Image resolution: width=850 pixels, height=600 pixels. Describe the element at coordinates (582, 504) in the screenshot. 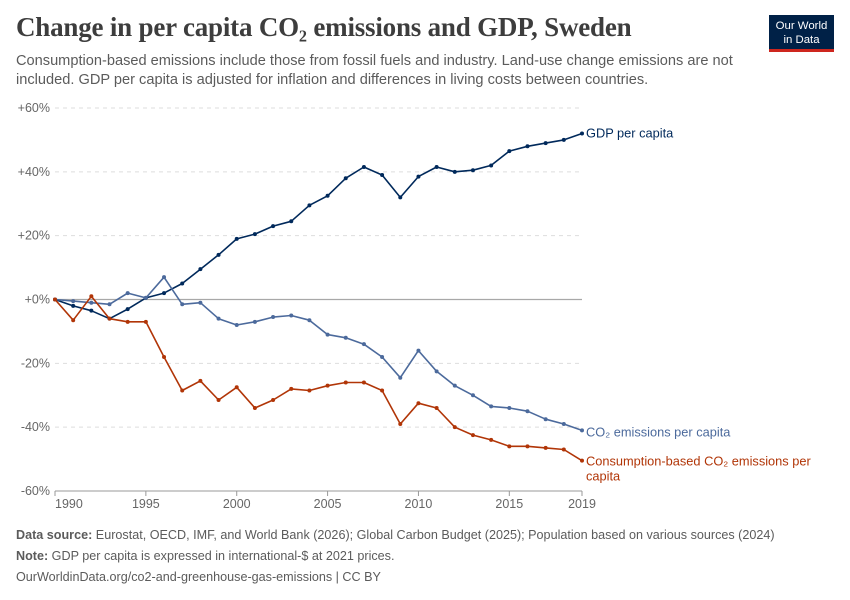

I see `x-tick-label: 2019` at that location.